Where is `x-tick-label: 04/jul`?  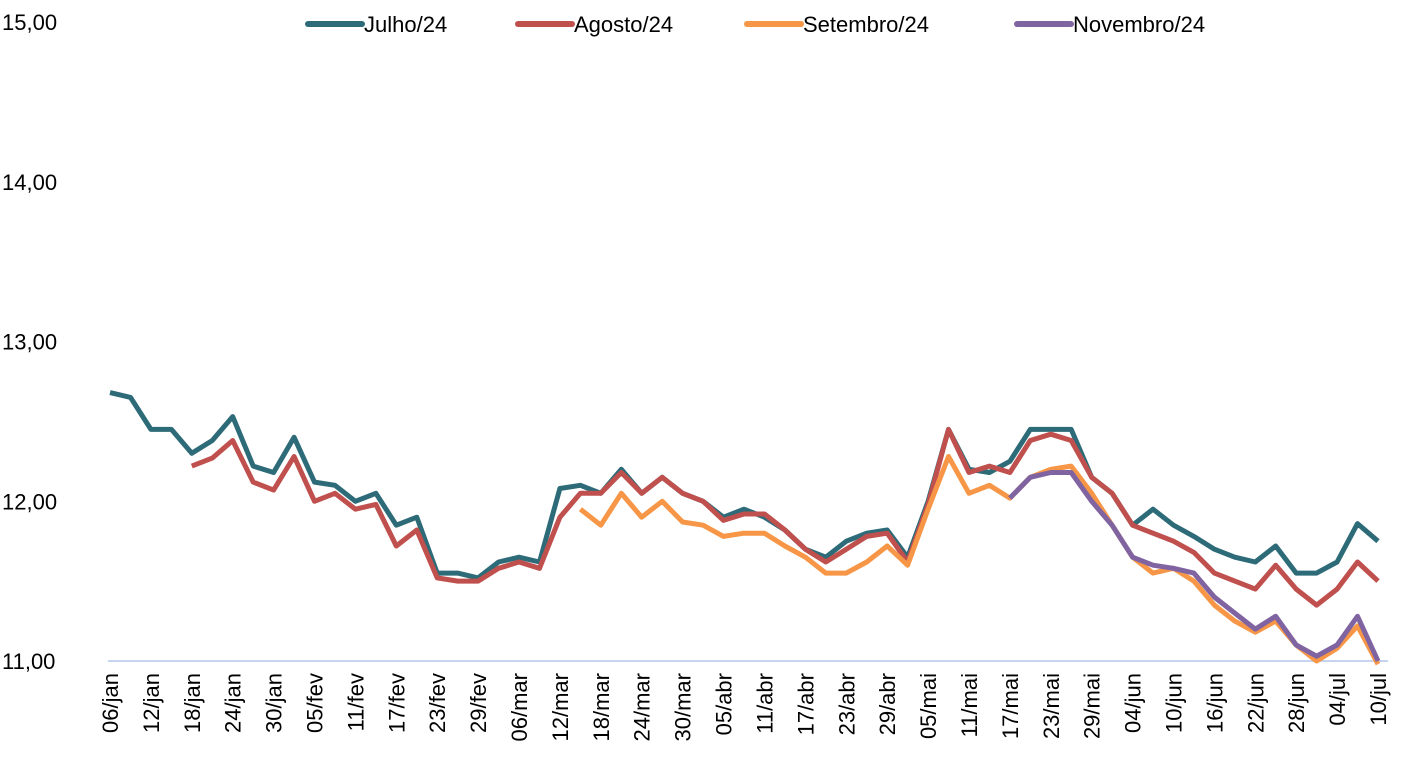 x-tick-label: 04/jul is located at coordinates (1337, 699).